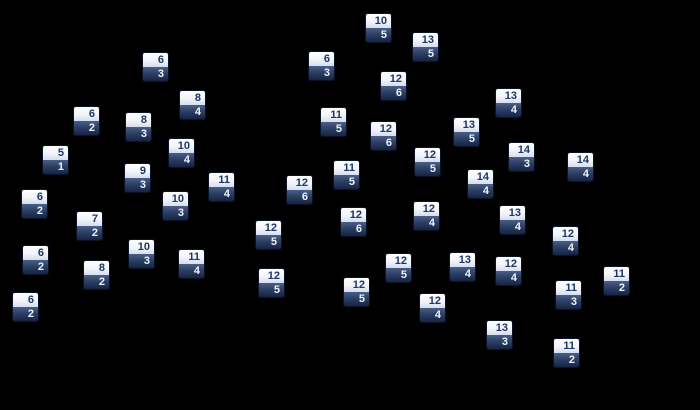 The image size is (700, 410). What do you see at coordinates (378, 28) in the screenshot?
I see `graph-node: 10 5` at bounding box center [378, 28].